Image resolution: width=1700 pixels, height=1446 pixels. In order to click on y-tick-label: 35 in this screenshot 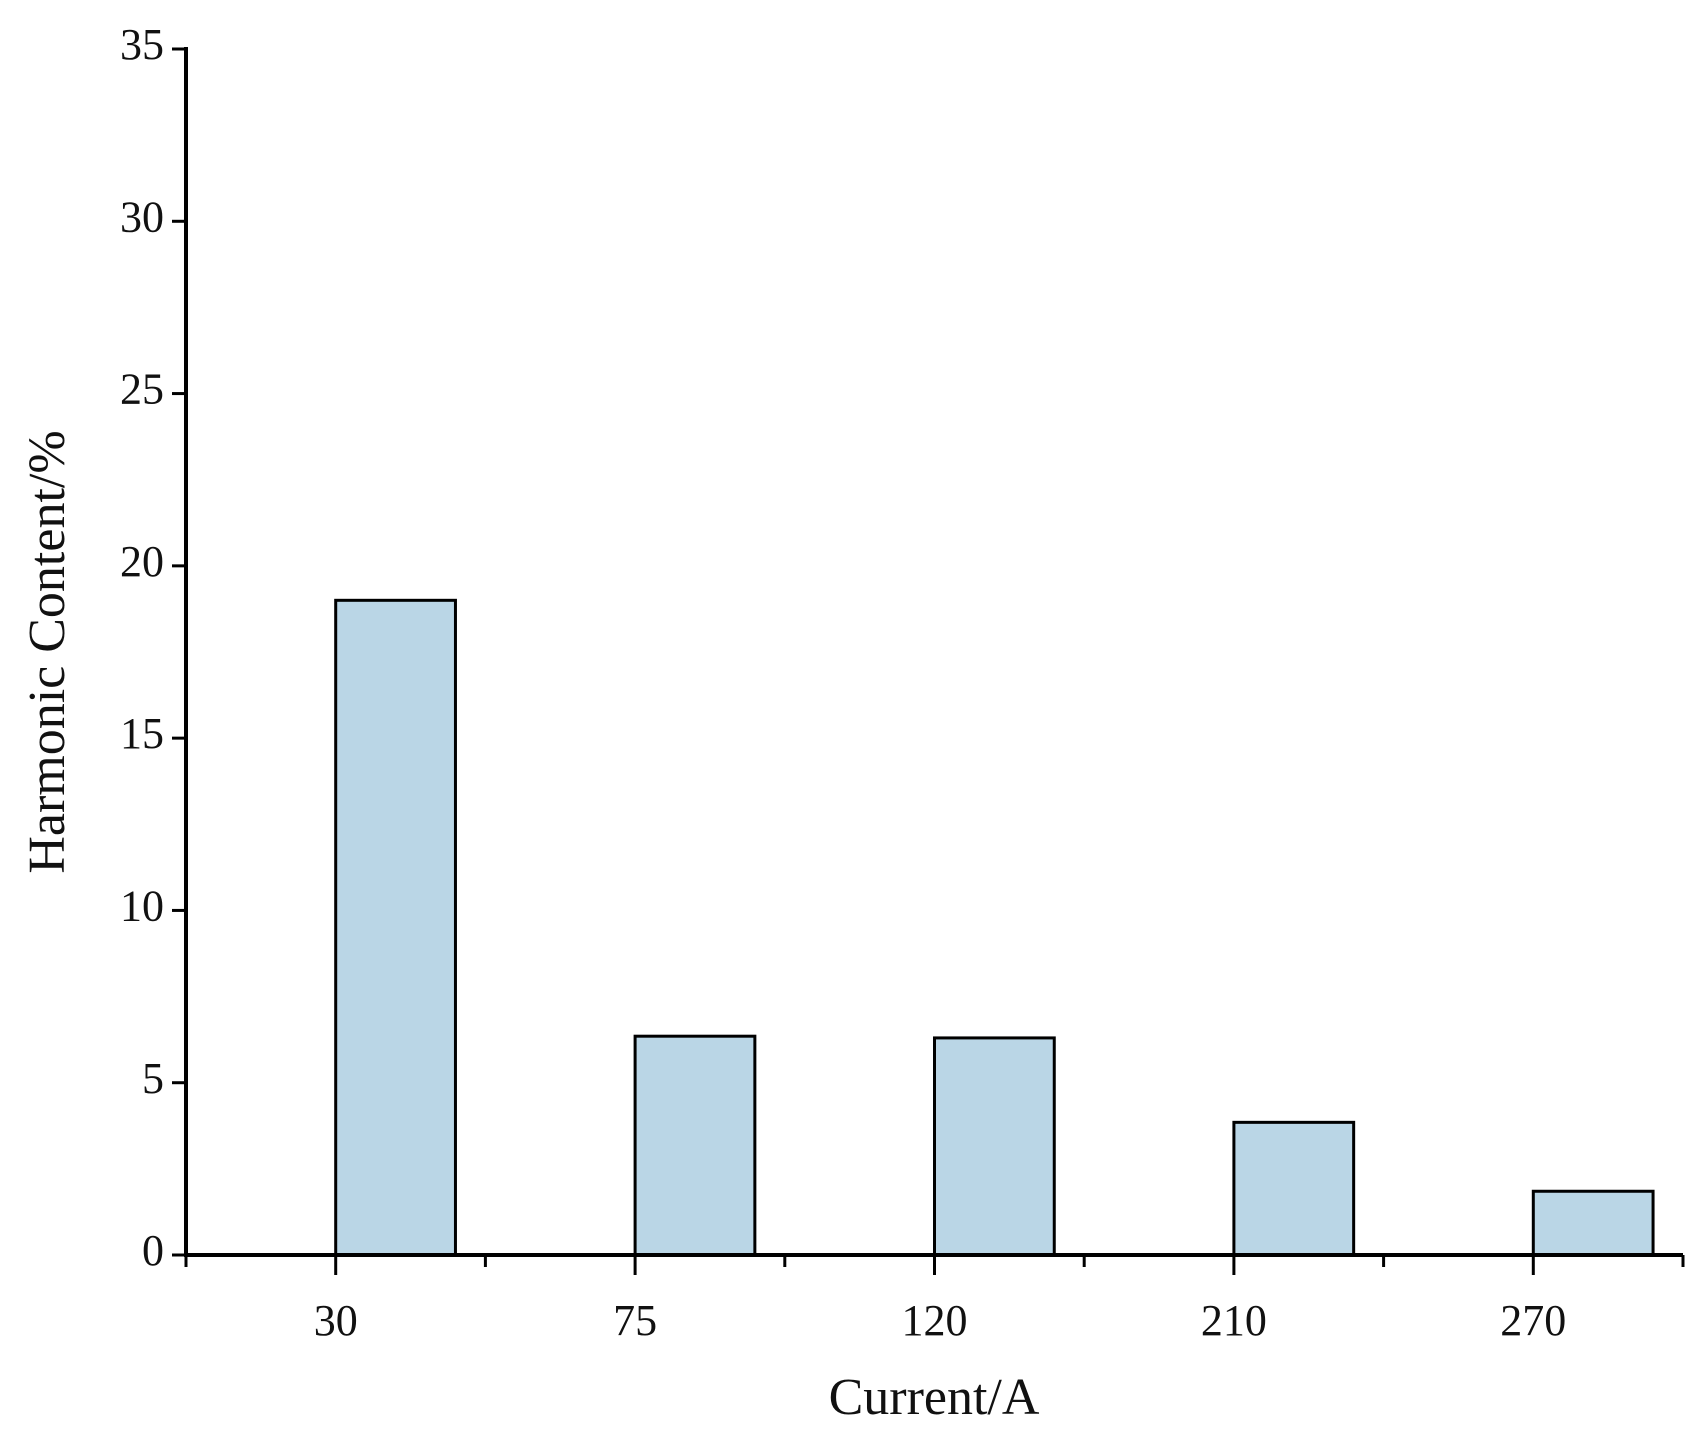, I will do `click(142, 44)`.